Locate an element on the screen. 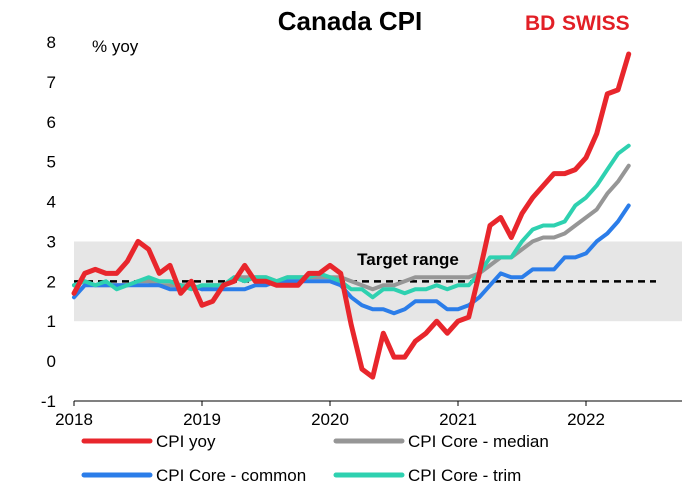 The image size is (700, 499). target-range-label: Target range is located at coordinates (408, 259).